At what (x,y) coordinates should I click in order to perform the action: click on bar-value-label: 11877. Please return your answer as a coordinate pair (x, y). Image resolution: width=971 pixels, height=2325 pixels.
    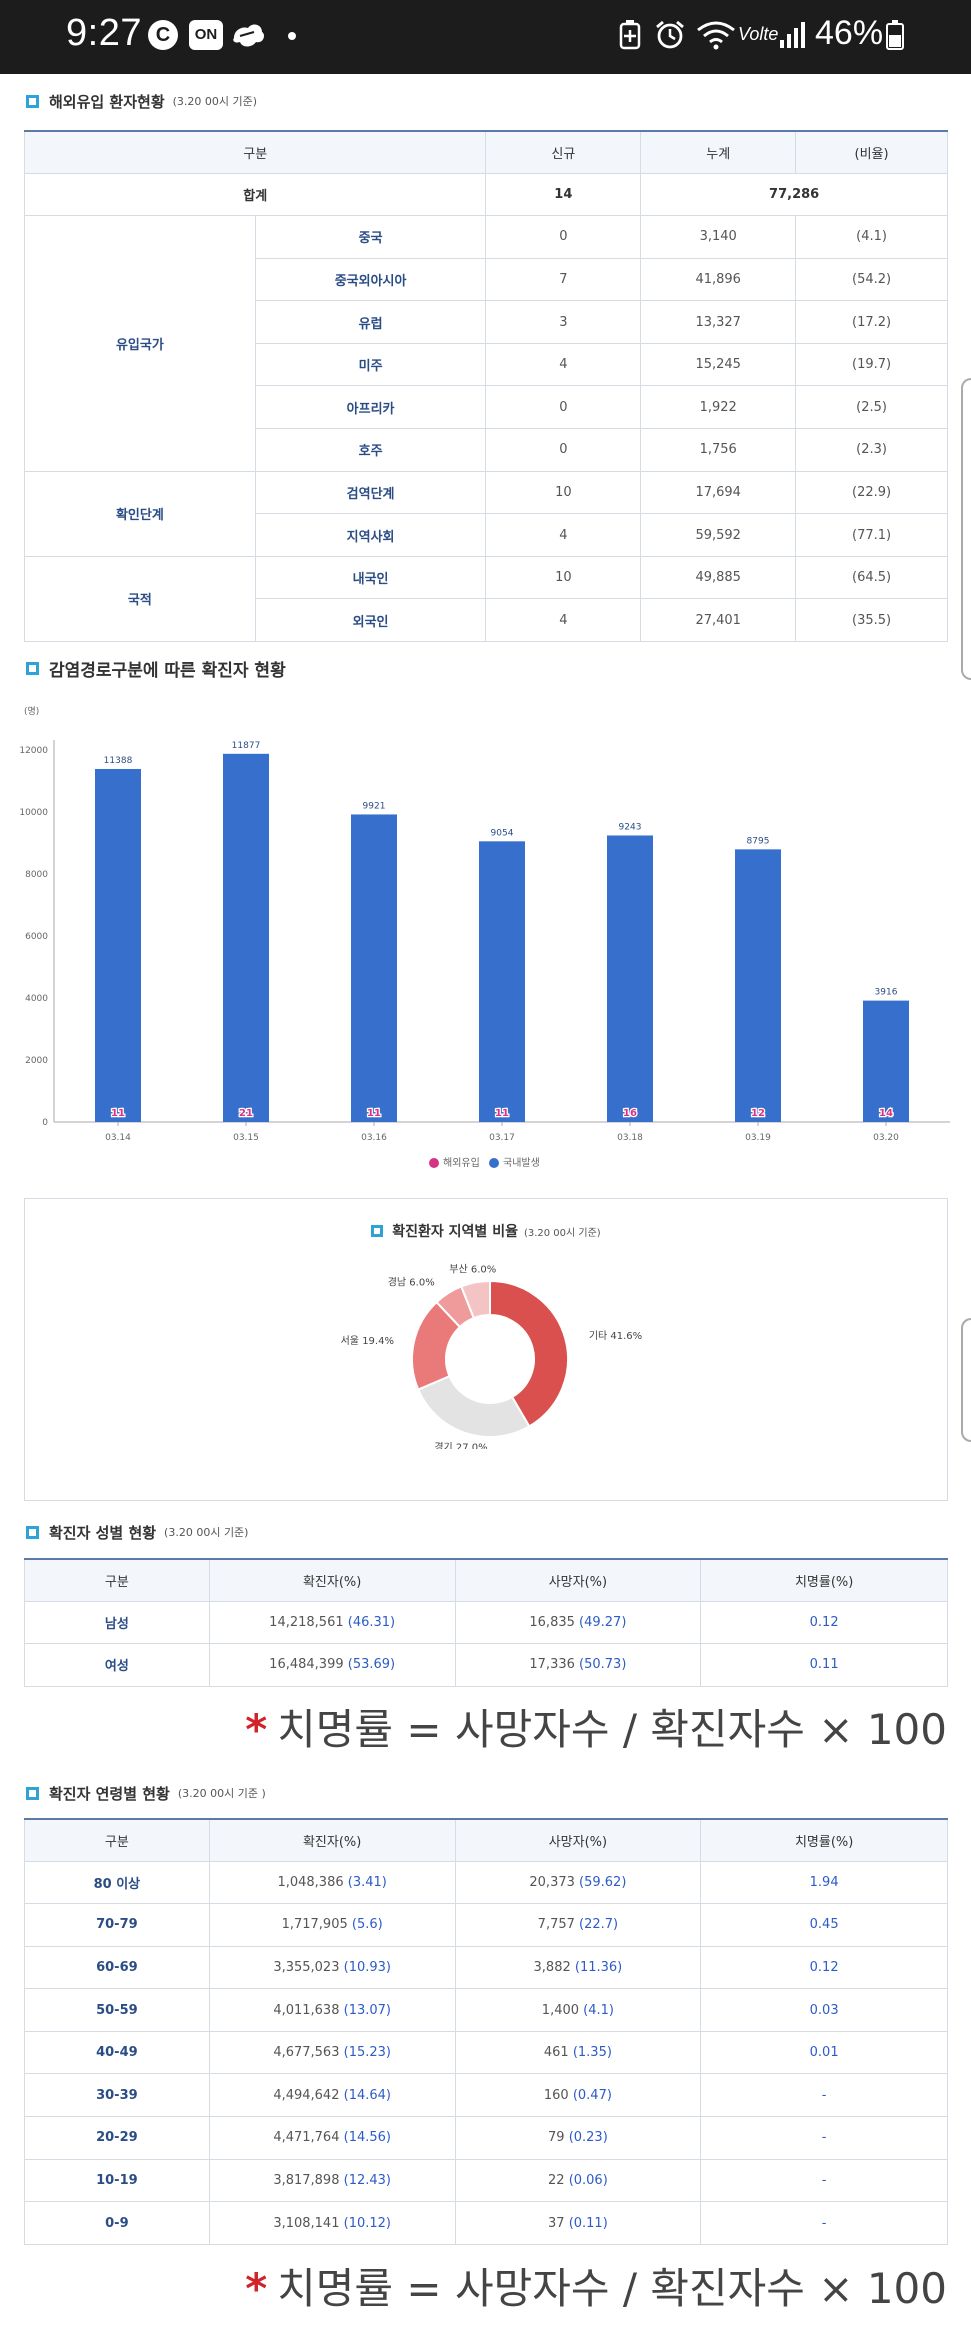
    Looking at the image, I should click on (246, 746).